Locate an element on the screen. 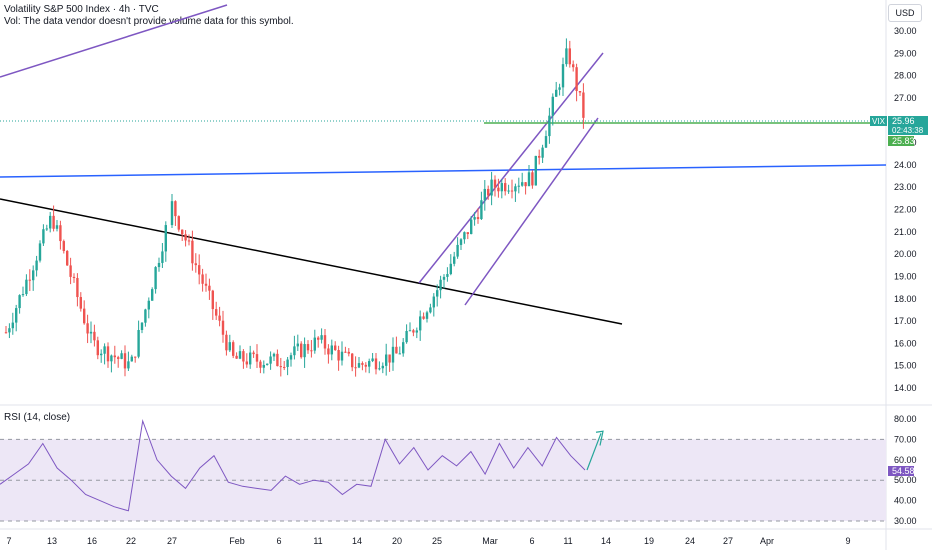 Image resolution: width=932 pixels, height=550 pixels. time-tick-label: Mar is located at coordinates (490, 541).